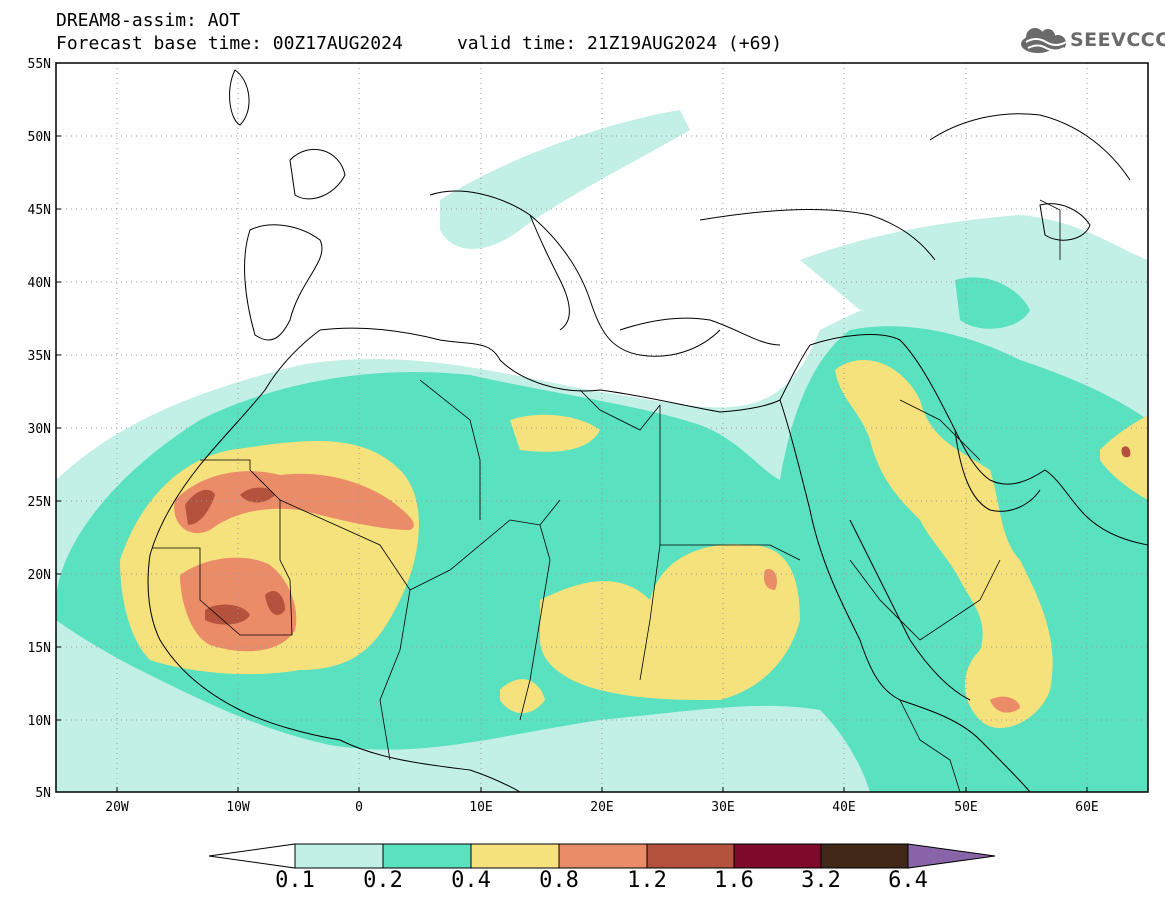  What do you see at coordinates (39, 575) in the screenshot?
I see `lat-label: 20N` at bounding box center [39, 575].